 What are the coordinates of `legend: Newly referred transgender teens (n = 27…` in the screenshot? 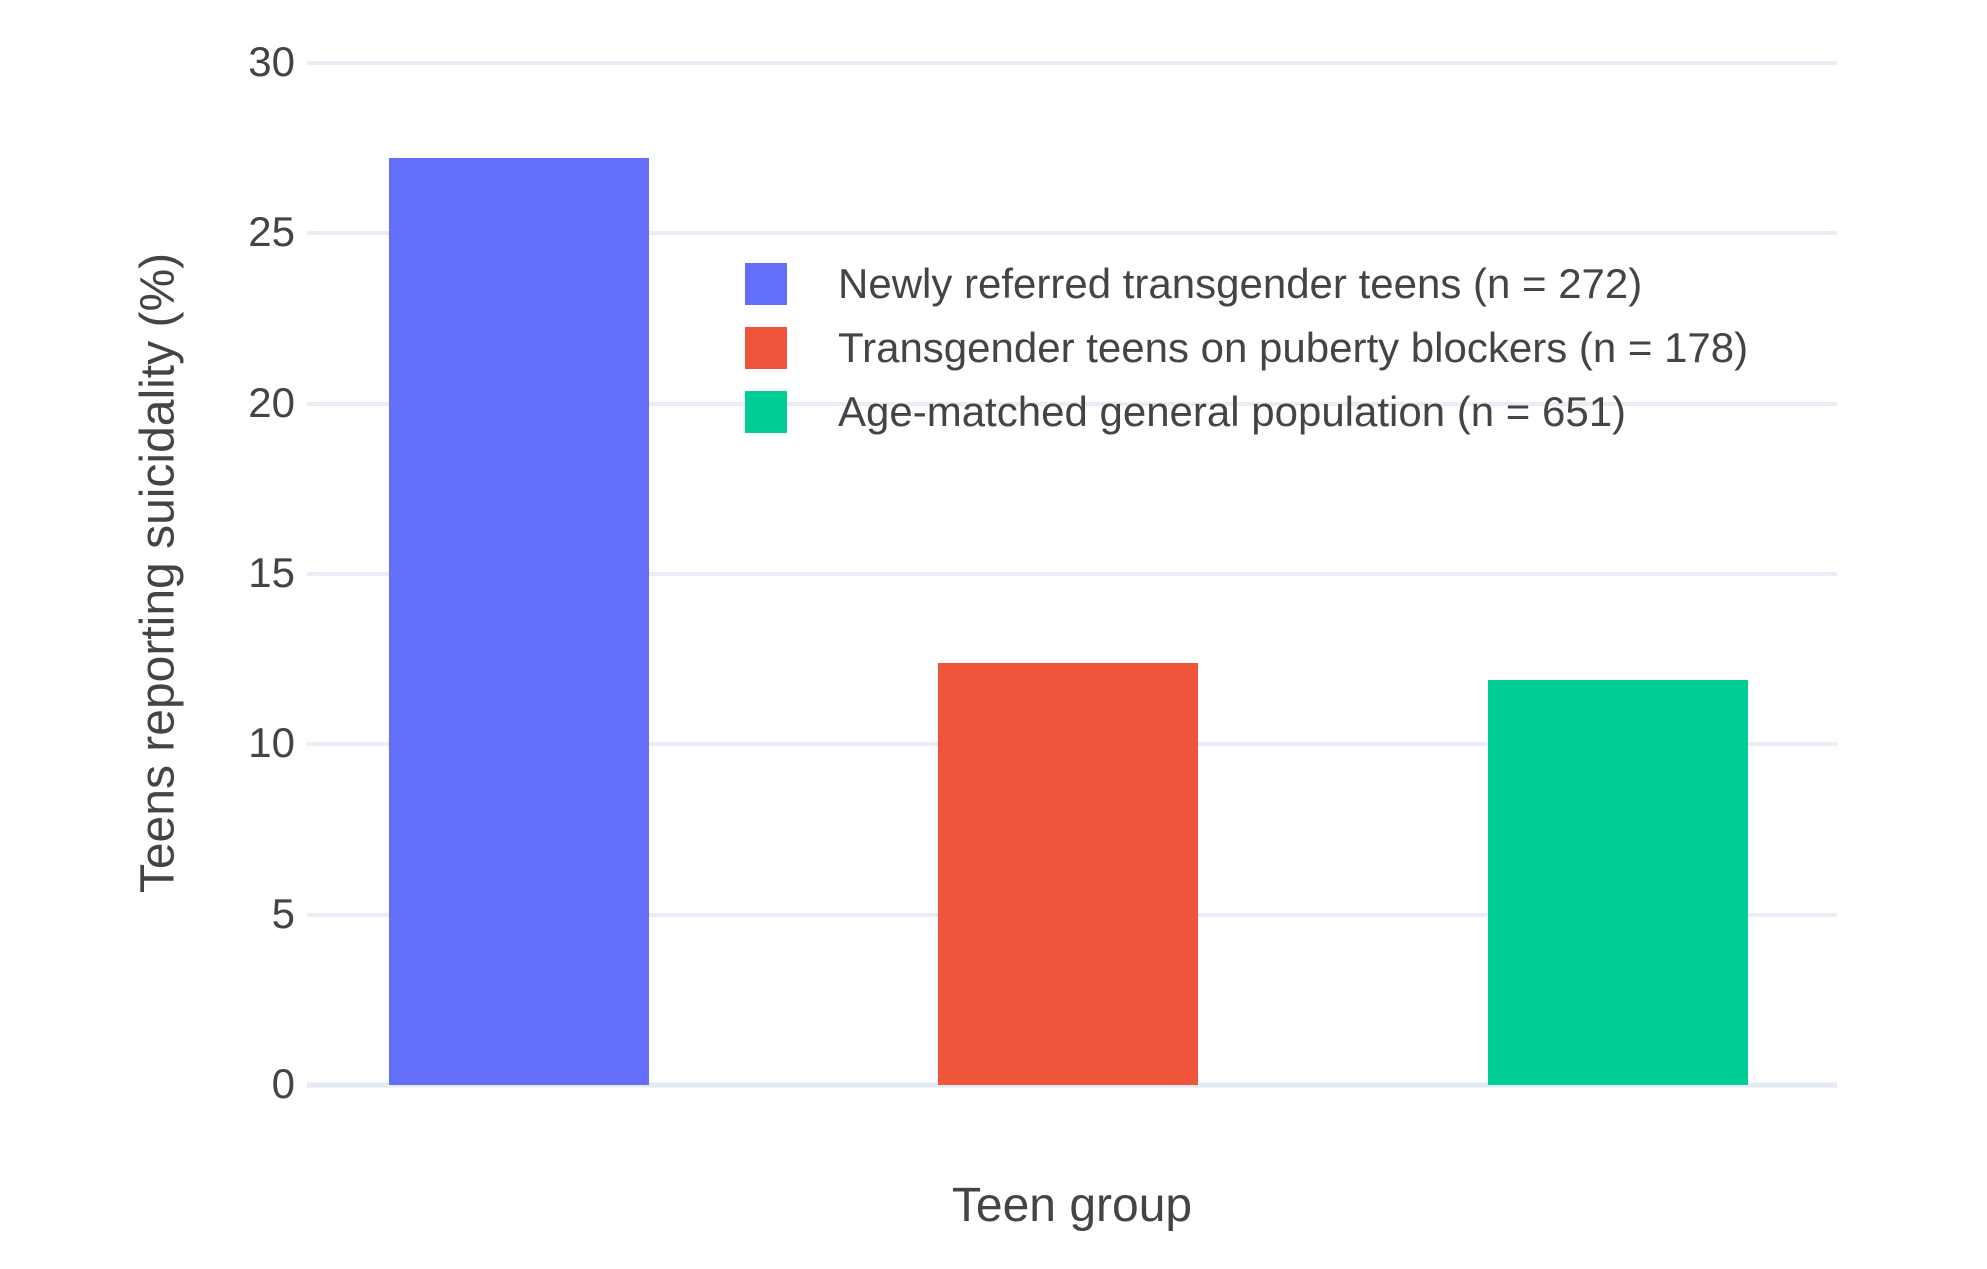 It's located at (1246, 348).